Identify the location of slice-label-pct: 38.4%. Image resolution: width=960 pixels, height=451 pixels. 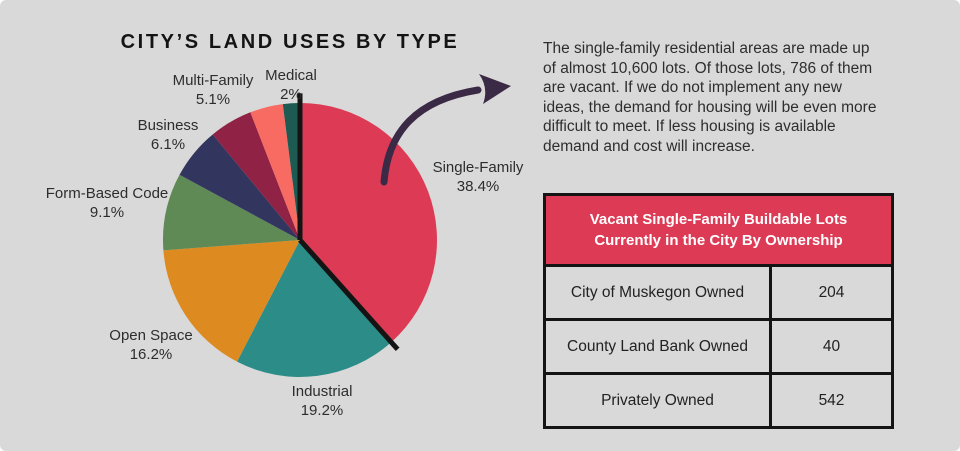
(478, 186).